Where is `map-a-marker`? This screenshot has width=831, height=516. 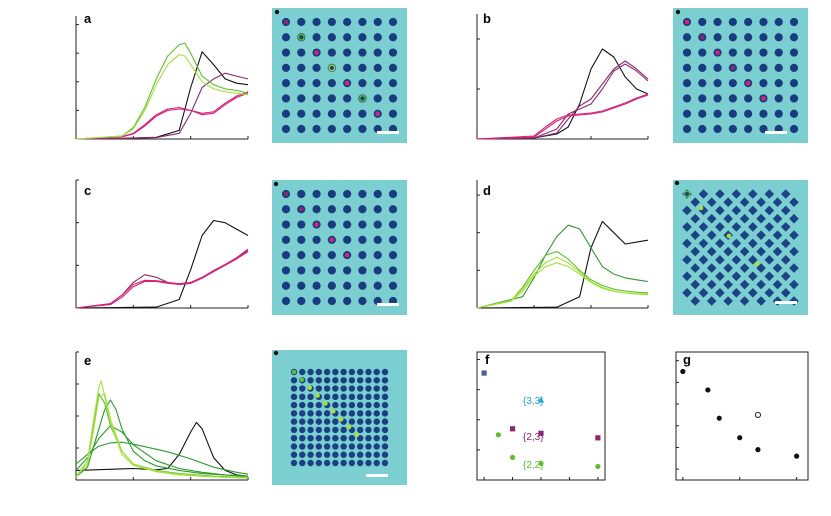 map-a-marker is located at coordinates (286, 22).